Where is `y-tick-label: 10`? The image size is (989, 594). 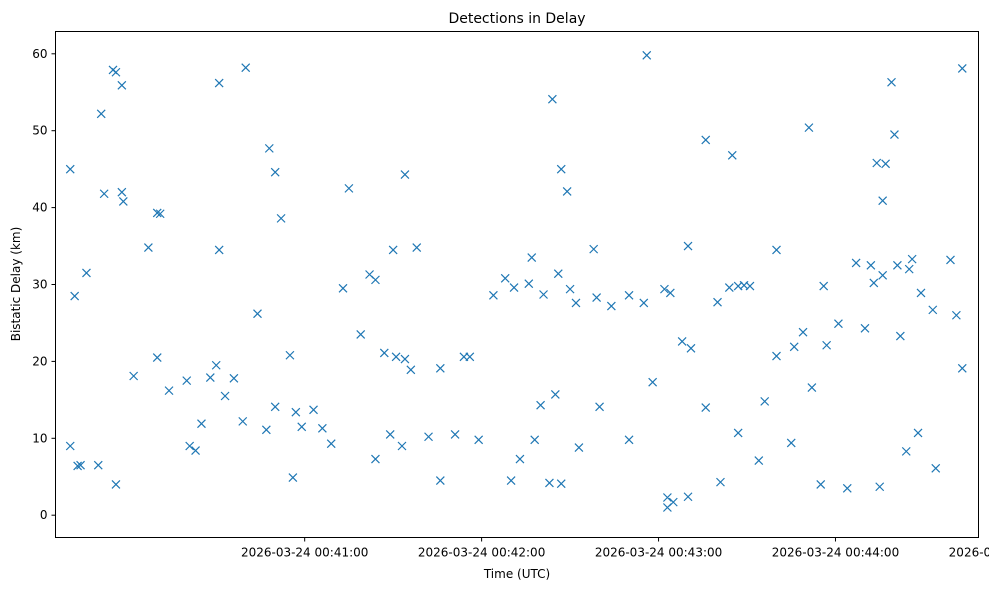 y-tick-label: 10 is located at coordinates (39, 438).